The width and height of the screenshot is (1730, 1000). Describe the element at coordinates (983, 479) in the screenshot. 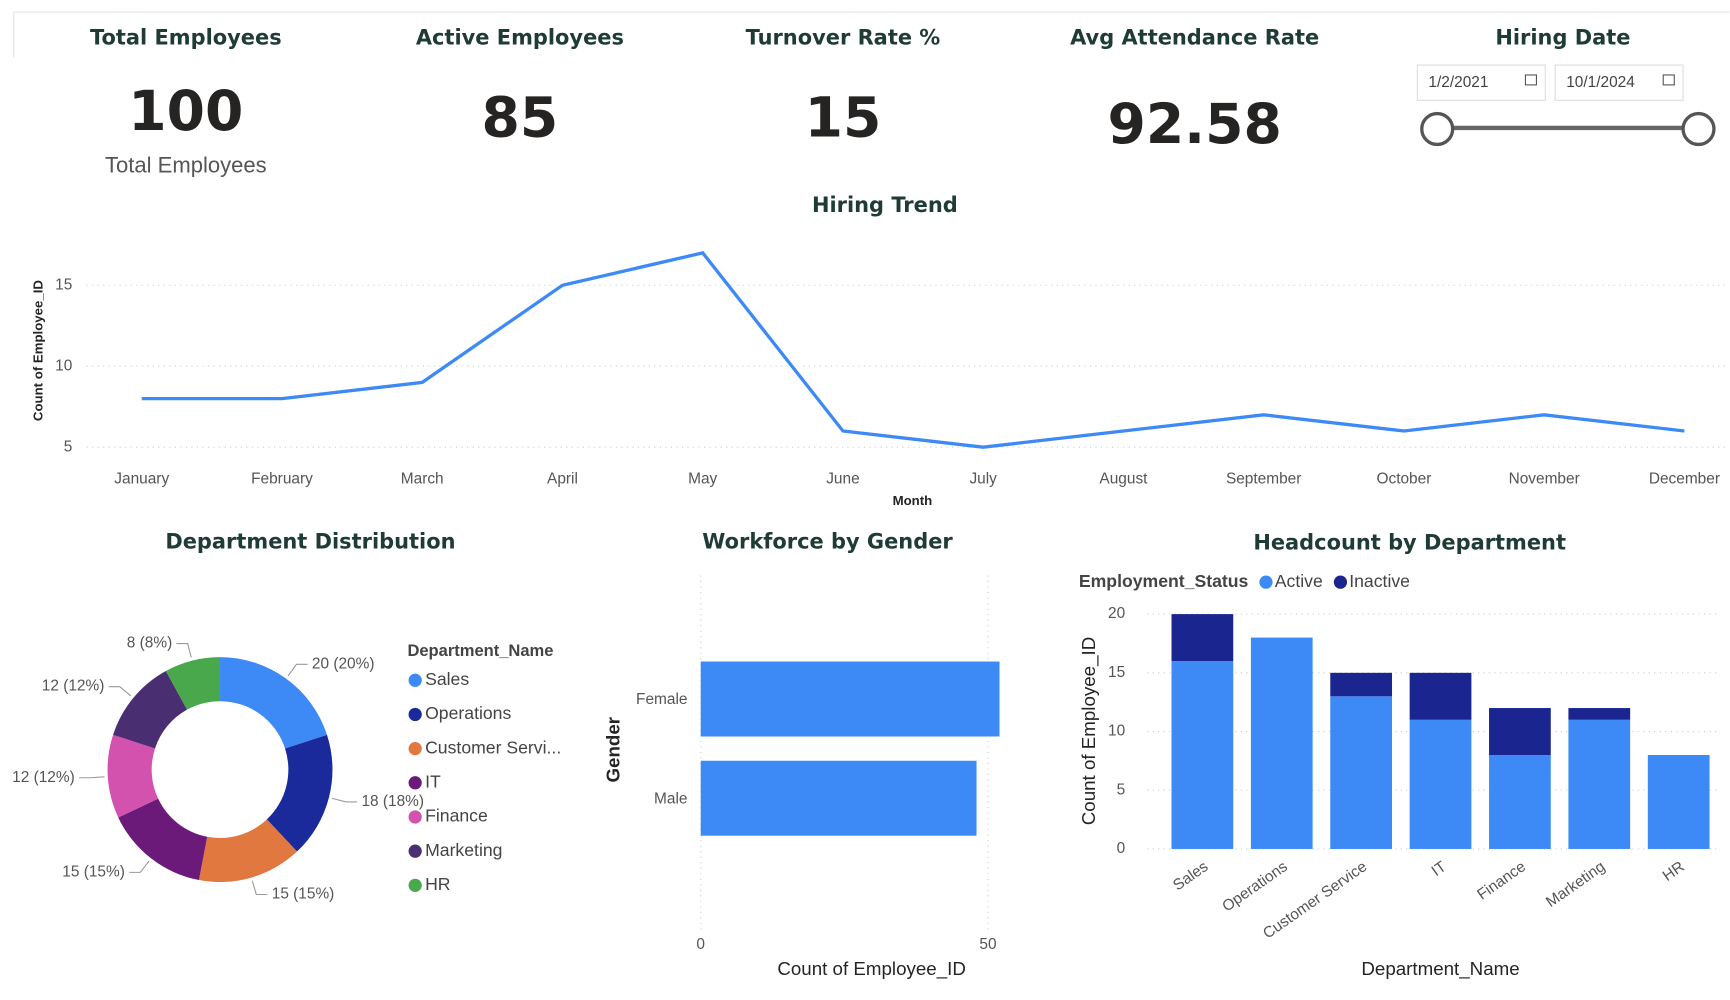

I see `x-tick-label: July` at that location.